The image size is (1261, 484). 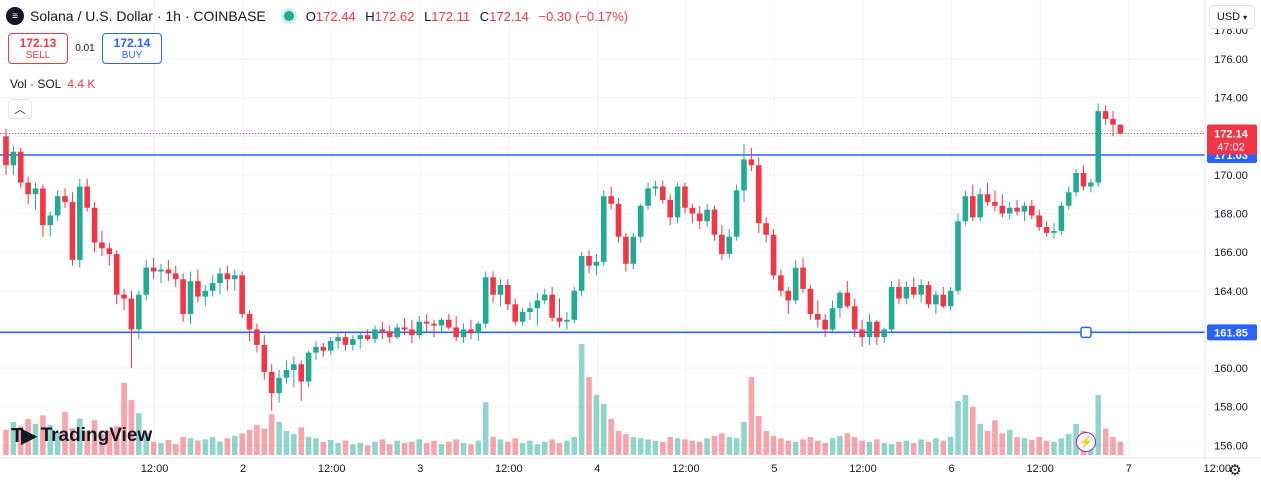 I want to click on sell-price: 172.13, so click(x=38, y=42).